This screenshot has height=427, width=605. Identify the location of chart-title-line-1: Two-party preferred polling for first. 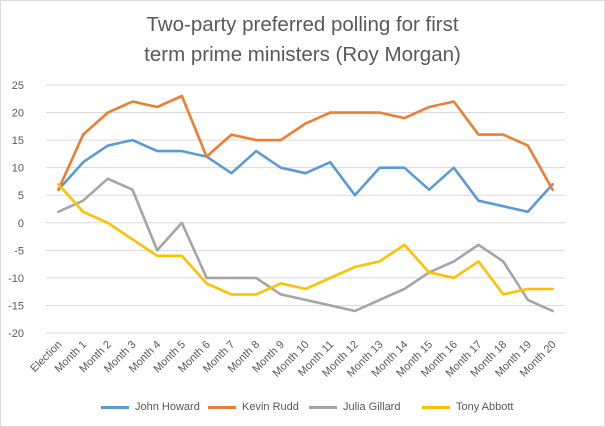
(302, 24).